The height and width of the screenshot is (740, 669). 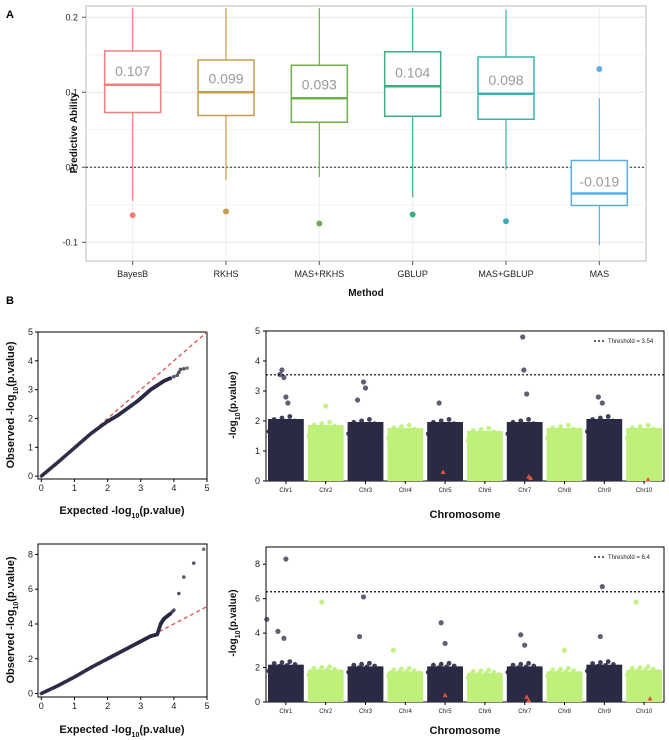 I want to click on qq-bottom-y-axis-title-text: Observed -log10(p.value), so click(x=12, y=619).